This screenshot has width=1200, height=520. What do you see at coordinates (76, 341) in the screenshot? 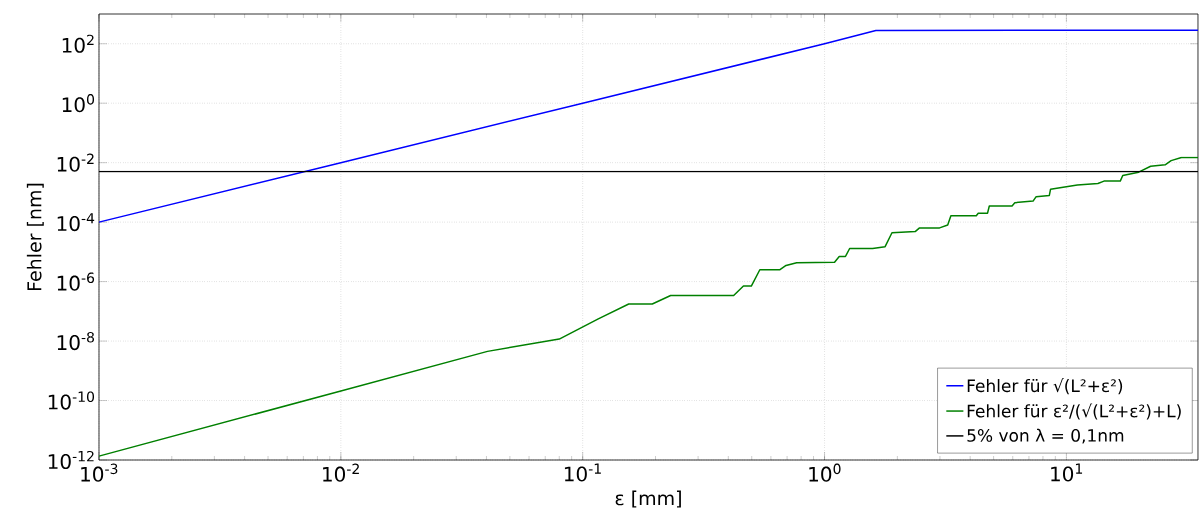
I see `y-tick-label: 10$^{-8}$` at bounding box center [76, 341].